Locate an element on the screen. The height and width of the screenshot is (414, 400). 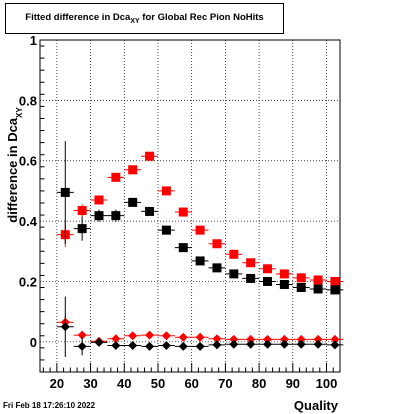
x-tick-label: 50 is located at coordinates (158, 383).